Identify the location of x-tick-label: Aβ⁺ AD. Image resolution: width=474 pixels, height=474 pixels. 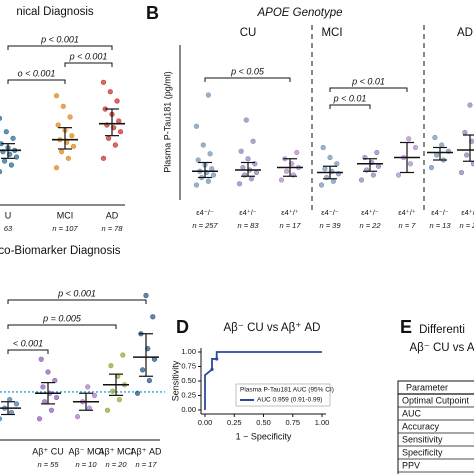
(146, 451).